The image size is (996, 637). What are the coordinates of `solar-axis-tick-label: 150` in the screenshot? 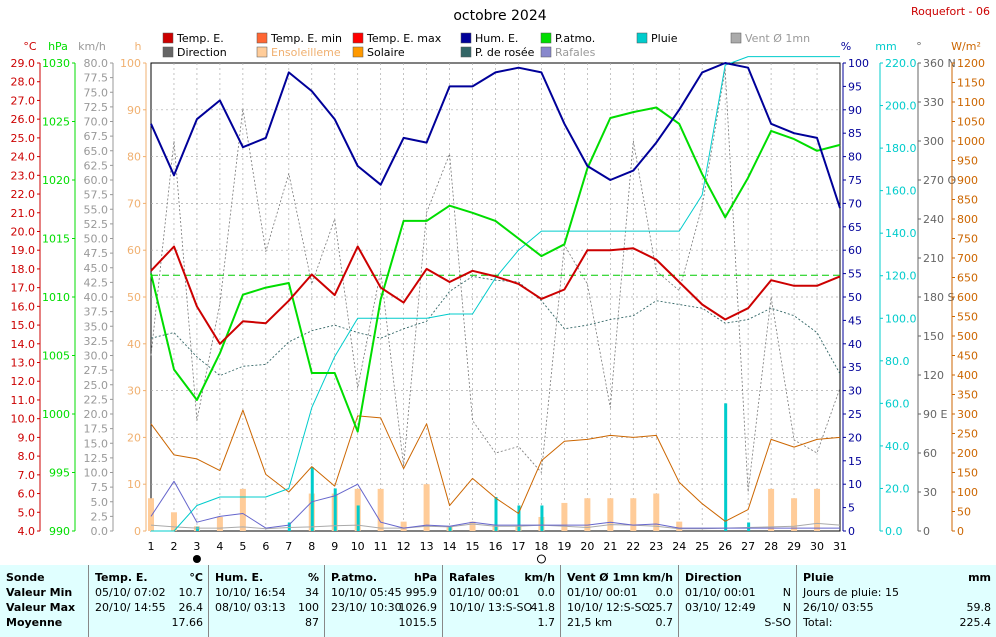 It's located at (967, 473).